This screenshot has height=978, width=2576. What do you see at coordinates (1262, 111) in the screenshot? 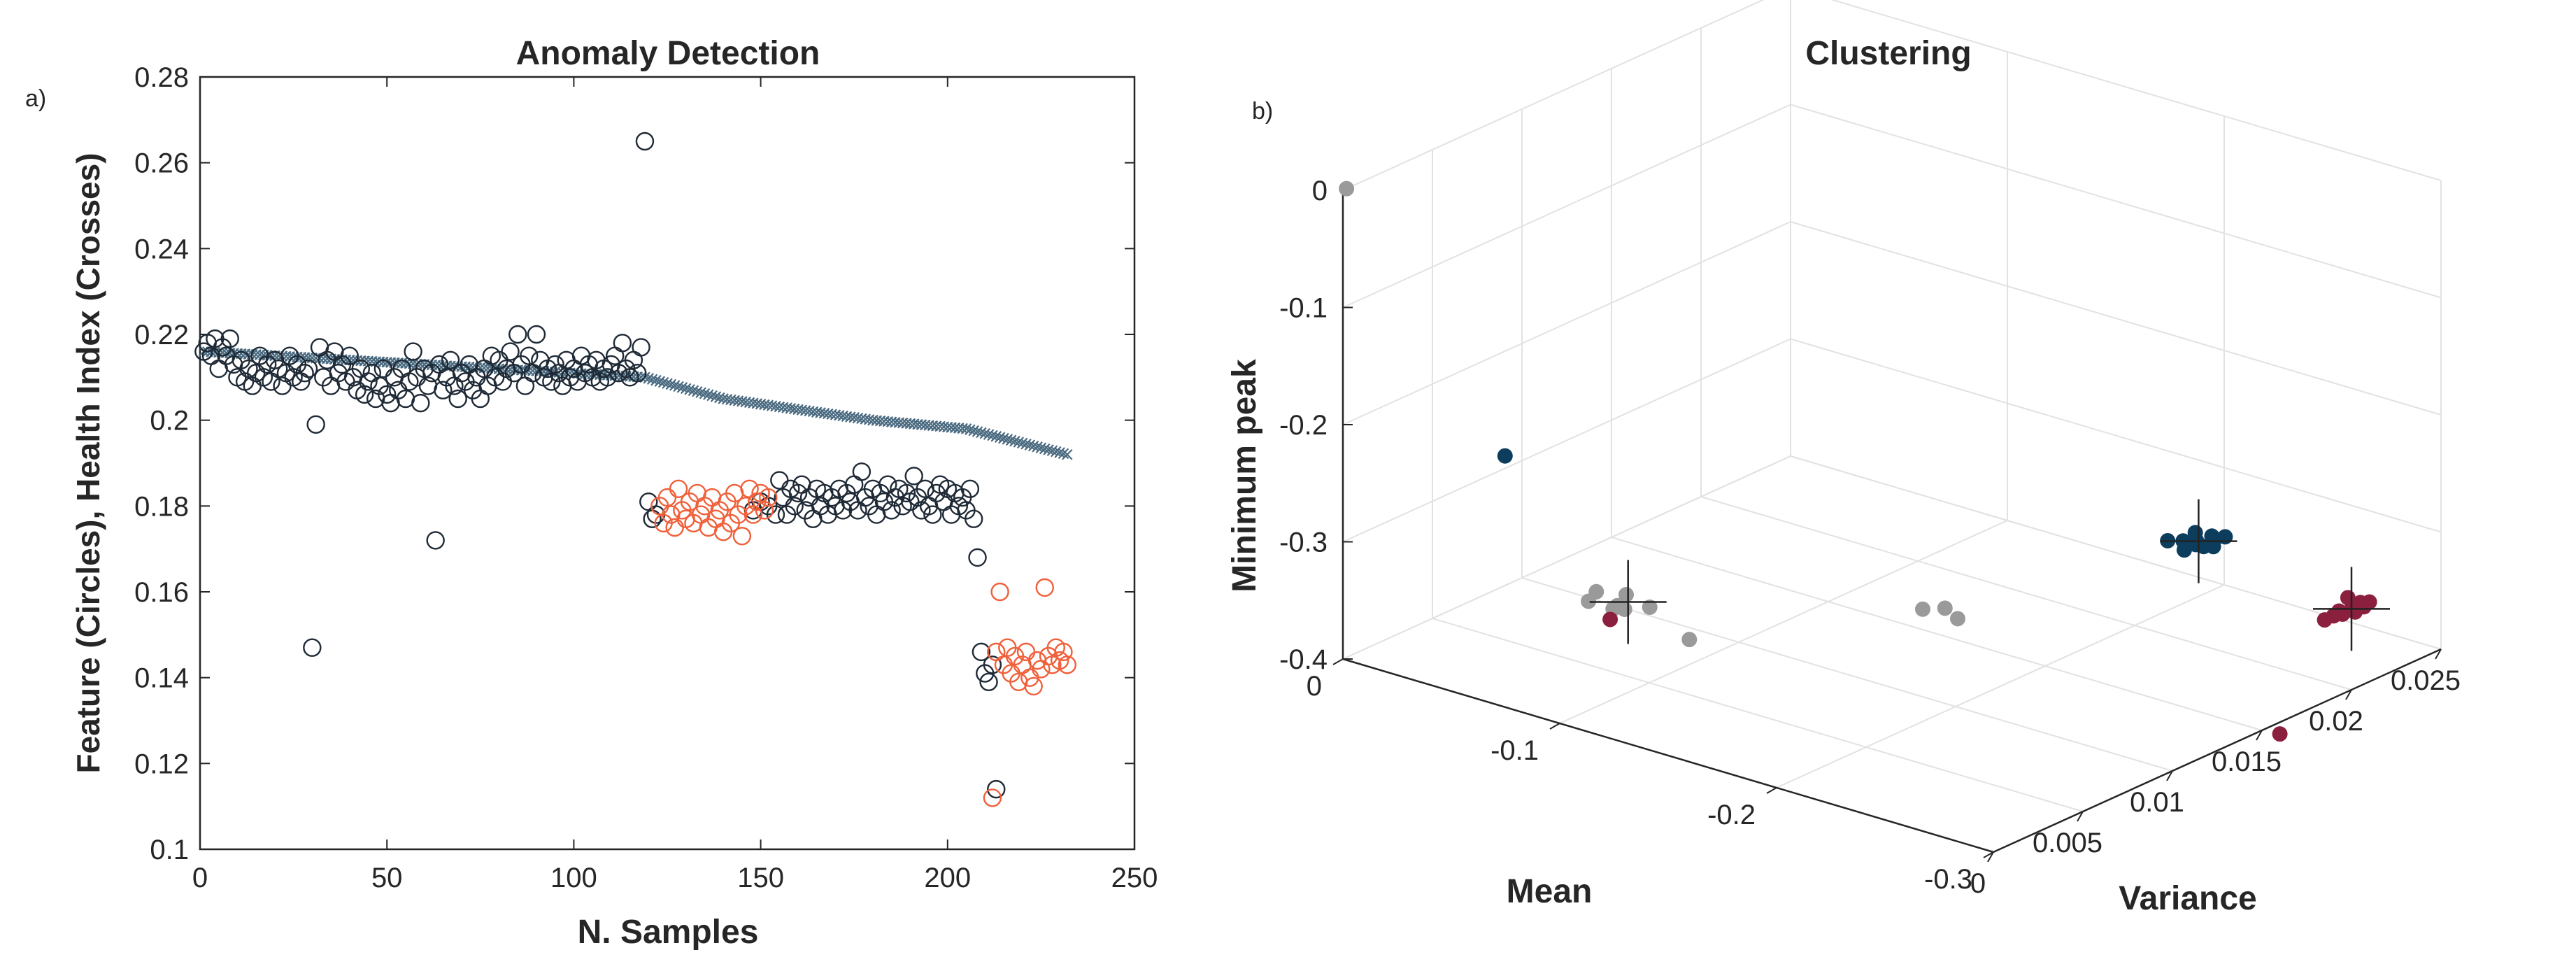
I see `panel-b-label: b)` at bounding box center [1262, 111].